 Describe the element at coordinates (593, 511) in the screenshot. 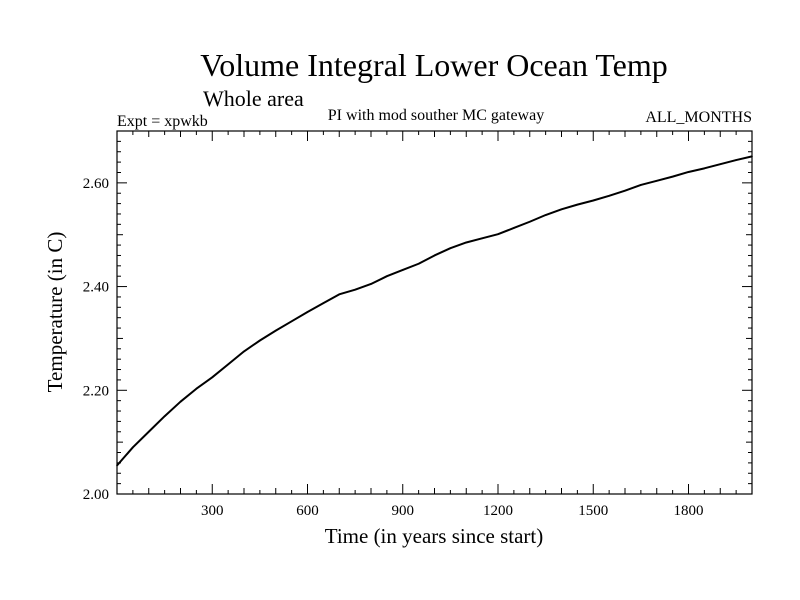

I see `x-tick-label: 1500` at that location.